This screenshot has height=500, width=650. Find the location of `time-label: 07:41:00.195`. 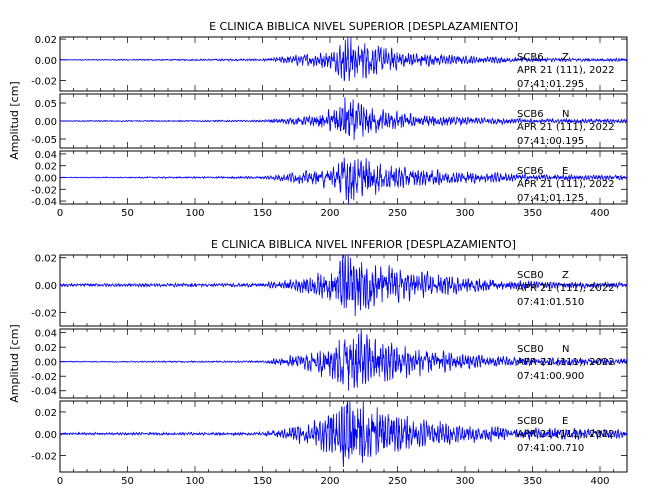

time-label: 07:41:00.195 is located at coordinates (550, 141).